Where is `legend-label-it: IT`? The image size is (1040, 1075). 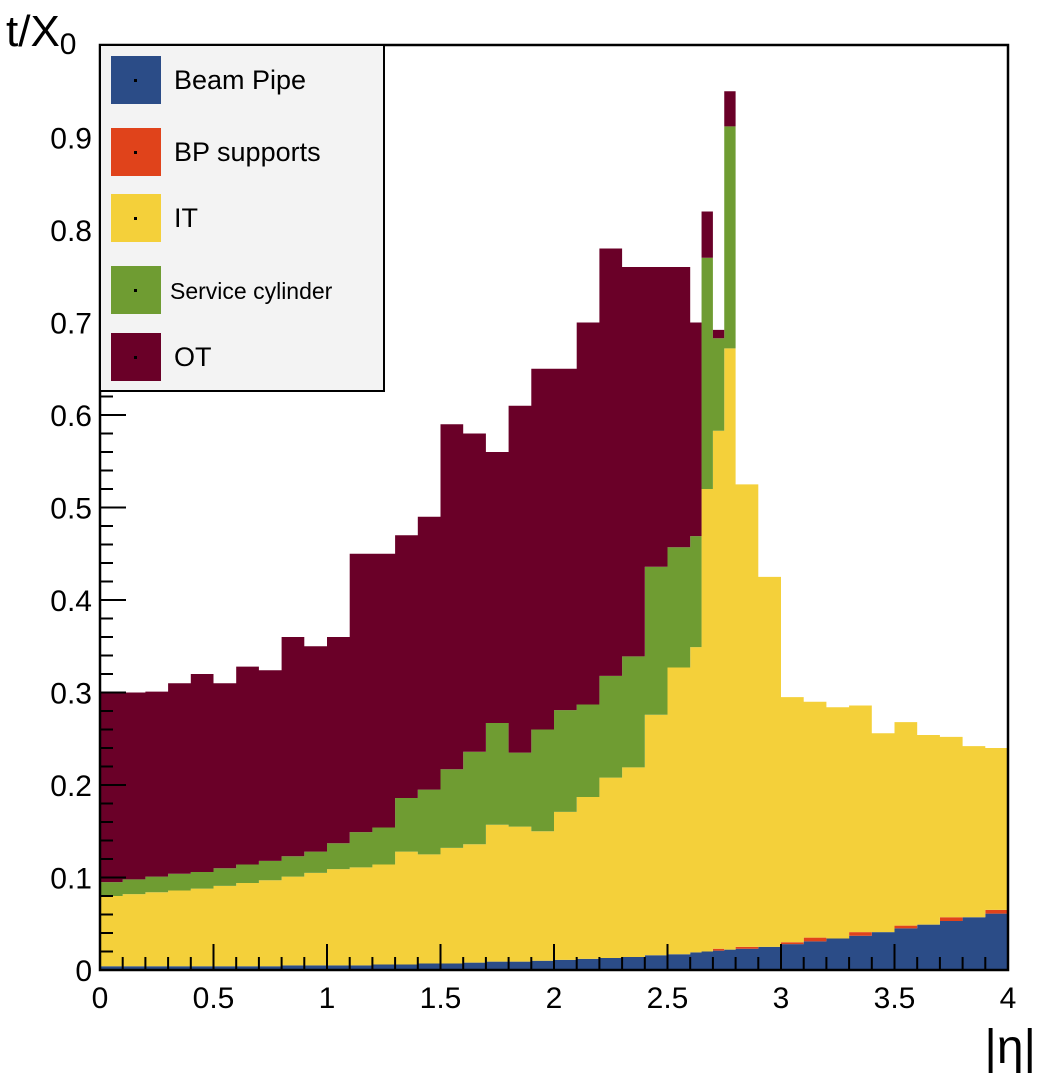
legend-label-it: IT is located at coordinates (186, 218).